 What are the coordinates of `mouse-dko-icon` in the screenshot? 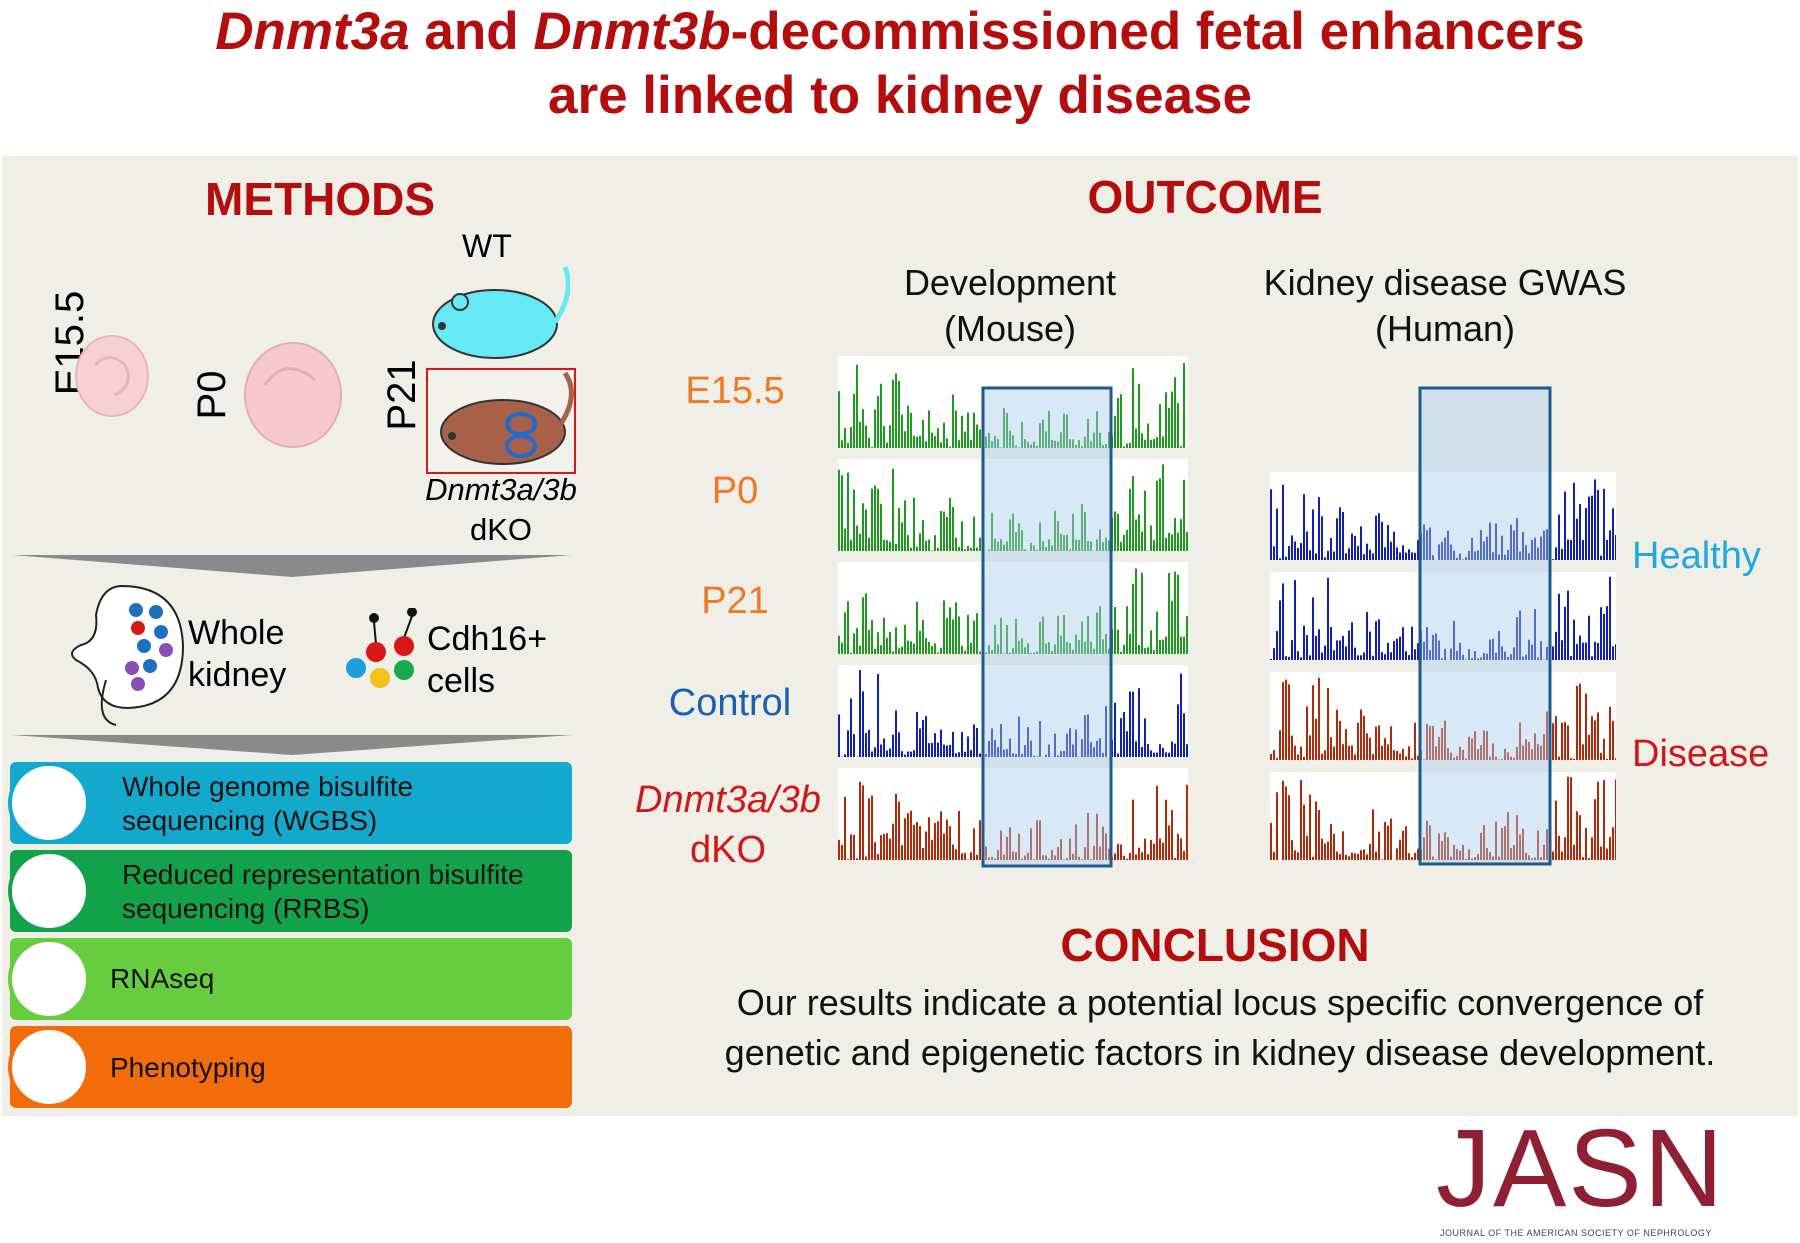 It's located at (507, 418).